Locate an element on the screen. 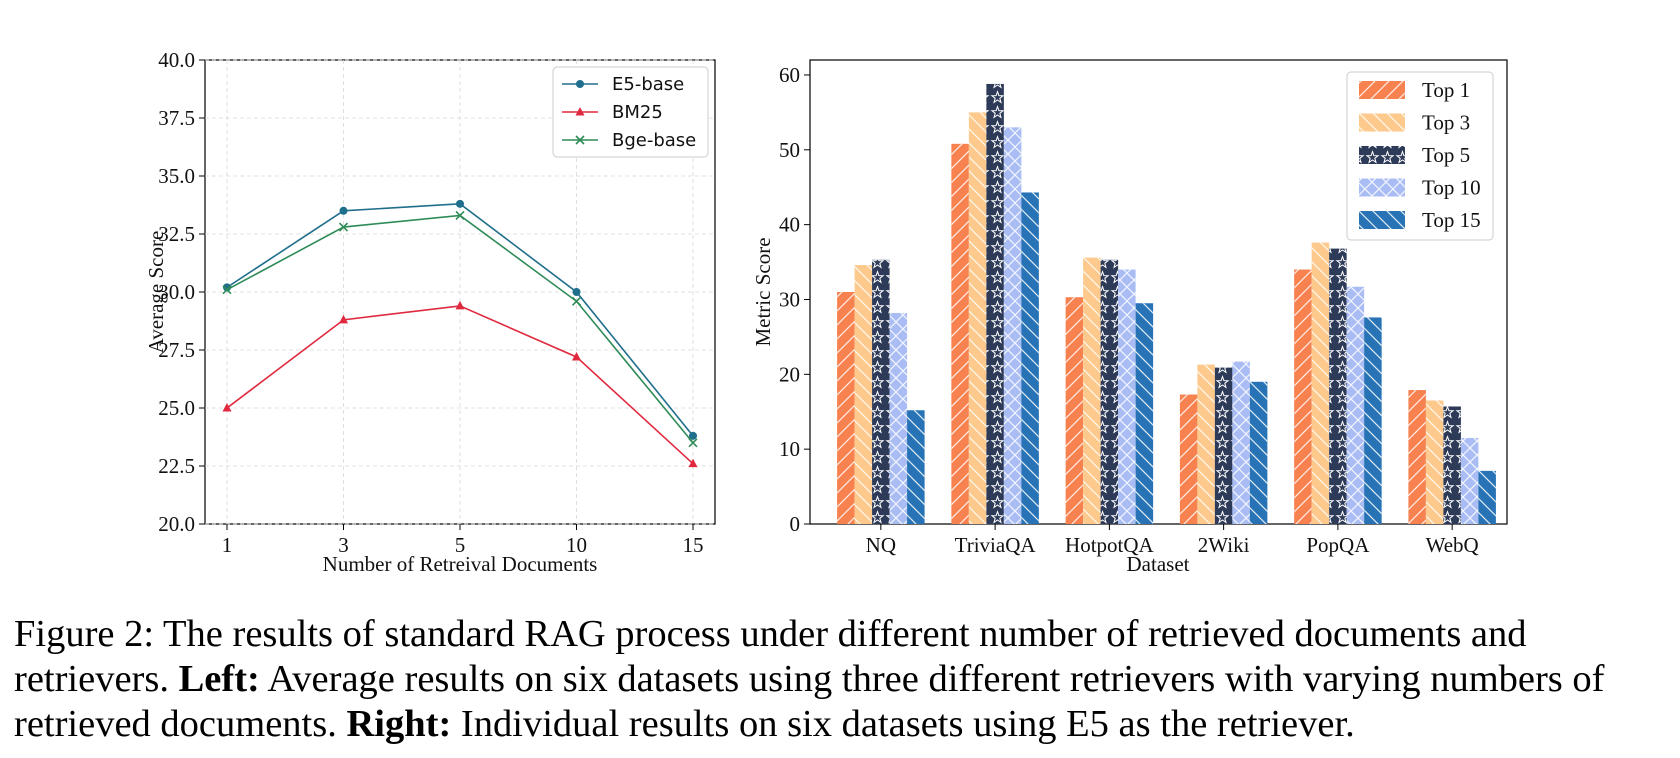  right-y-tick-label: 40 is located at coordinates (789, 225).